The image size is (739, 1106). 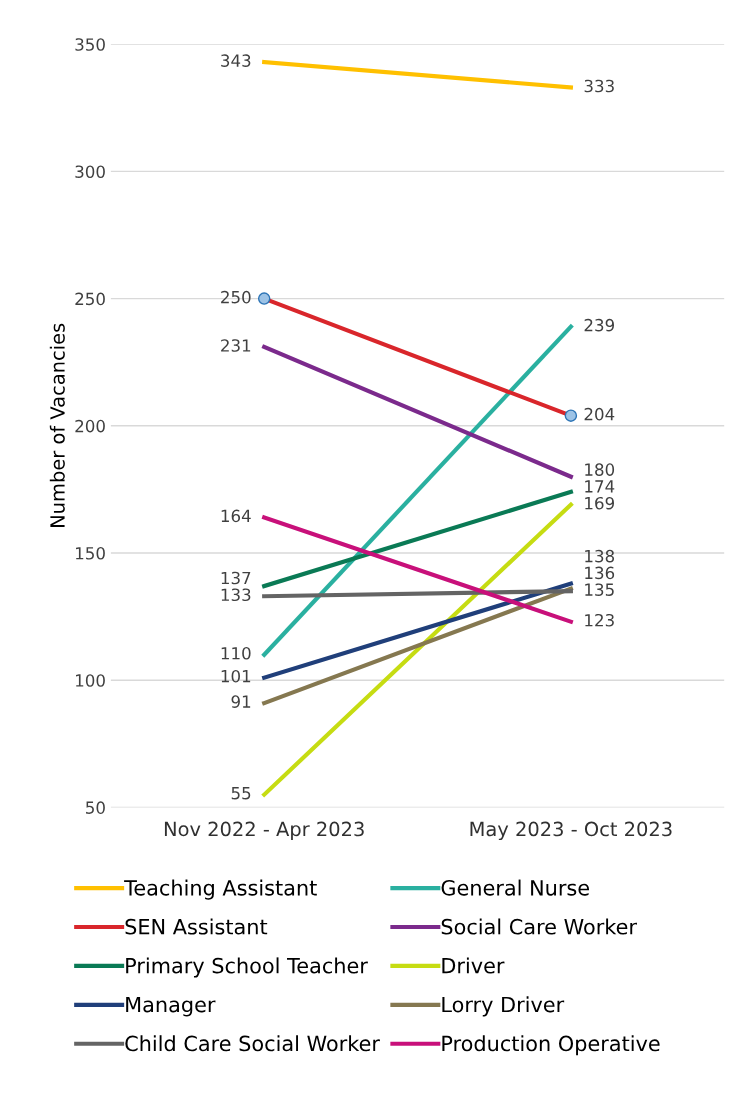 I want to click on legend-label: General Nurse, so click(x=515, y=887).